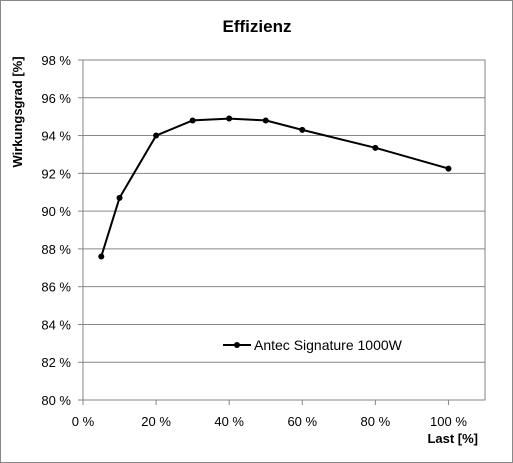 The height and width of the screenshot is (463, 513). Describe the element at coordinates (56, 249) in the screenshot. I see `y-tick-label: 88 %` at that location.